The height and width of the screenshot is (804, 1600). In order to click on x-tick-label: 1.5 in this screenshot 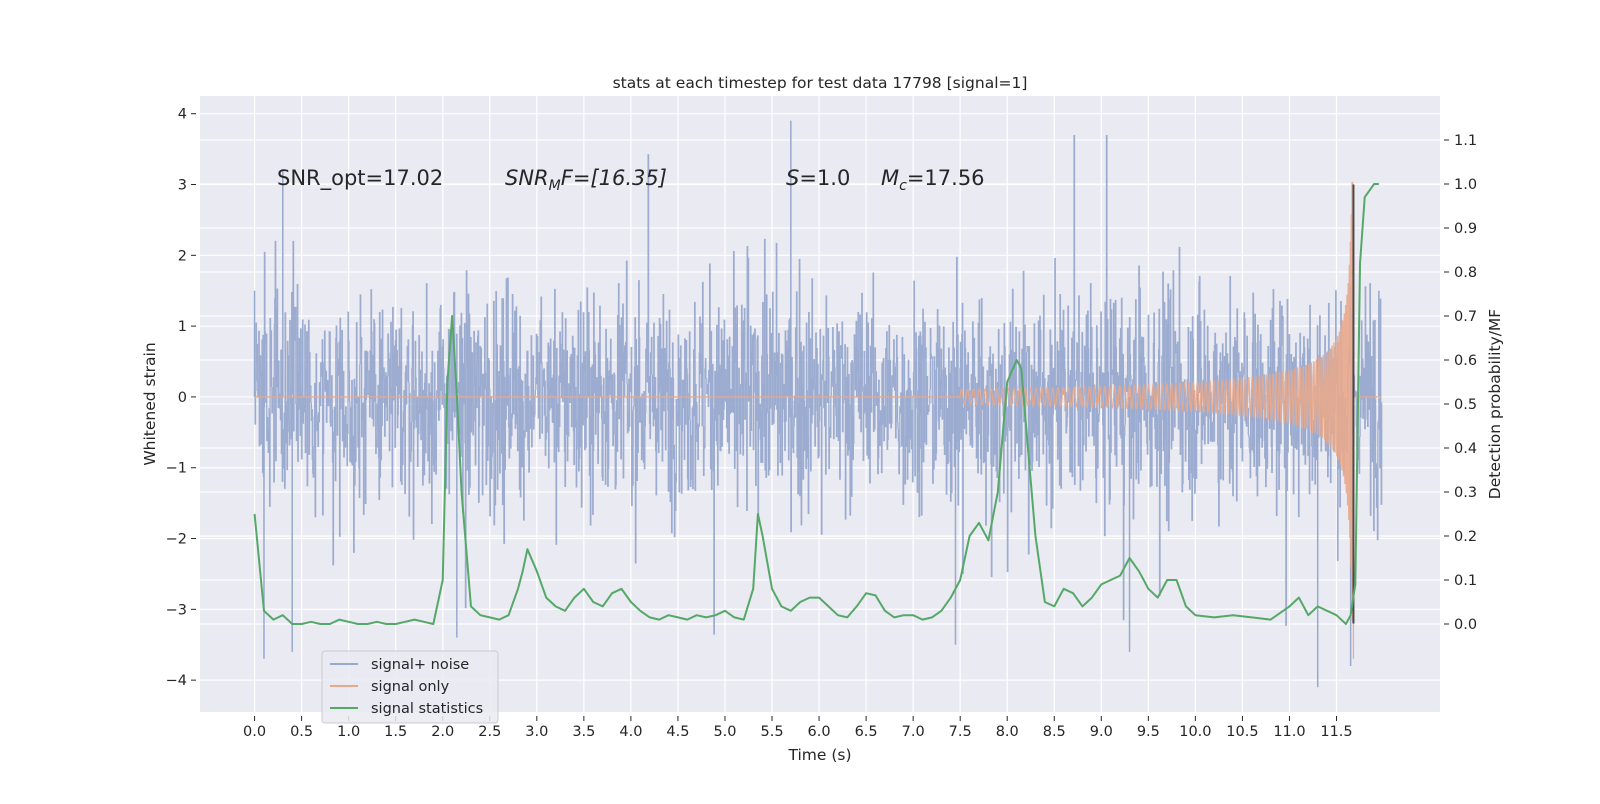, I will do `click(395, 732)`.